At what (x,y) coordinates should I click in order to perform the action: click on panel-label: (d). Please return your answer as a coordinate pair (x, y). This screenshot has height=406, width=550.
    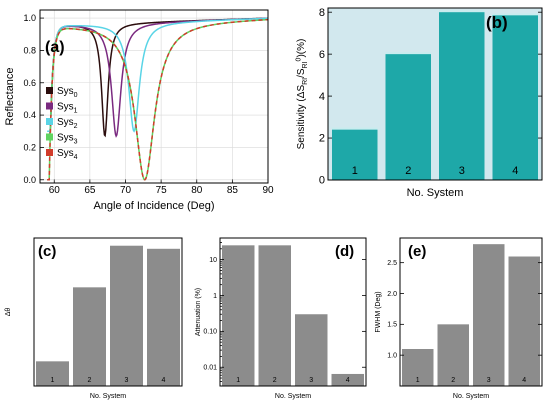
    Looking at the image, I should click on (344, 251).